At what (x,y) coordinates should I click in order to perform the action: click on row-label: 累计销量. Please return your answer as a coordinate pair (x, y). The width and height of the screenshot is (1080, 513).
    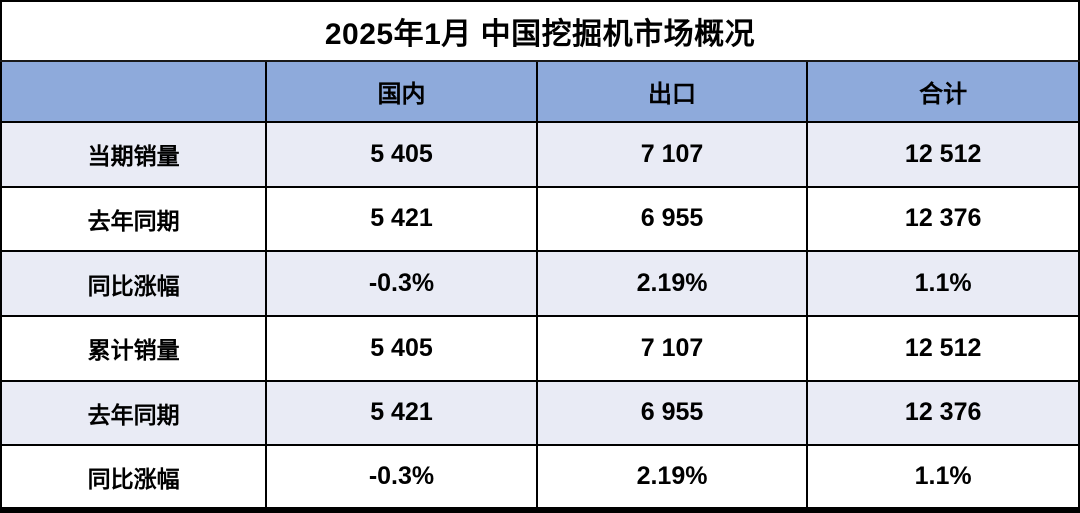
    Looking at the image, I should click on (134, 348).